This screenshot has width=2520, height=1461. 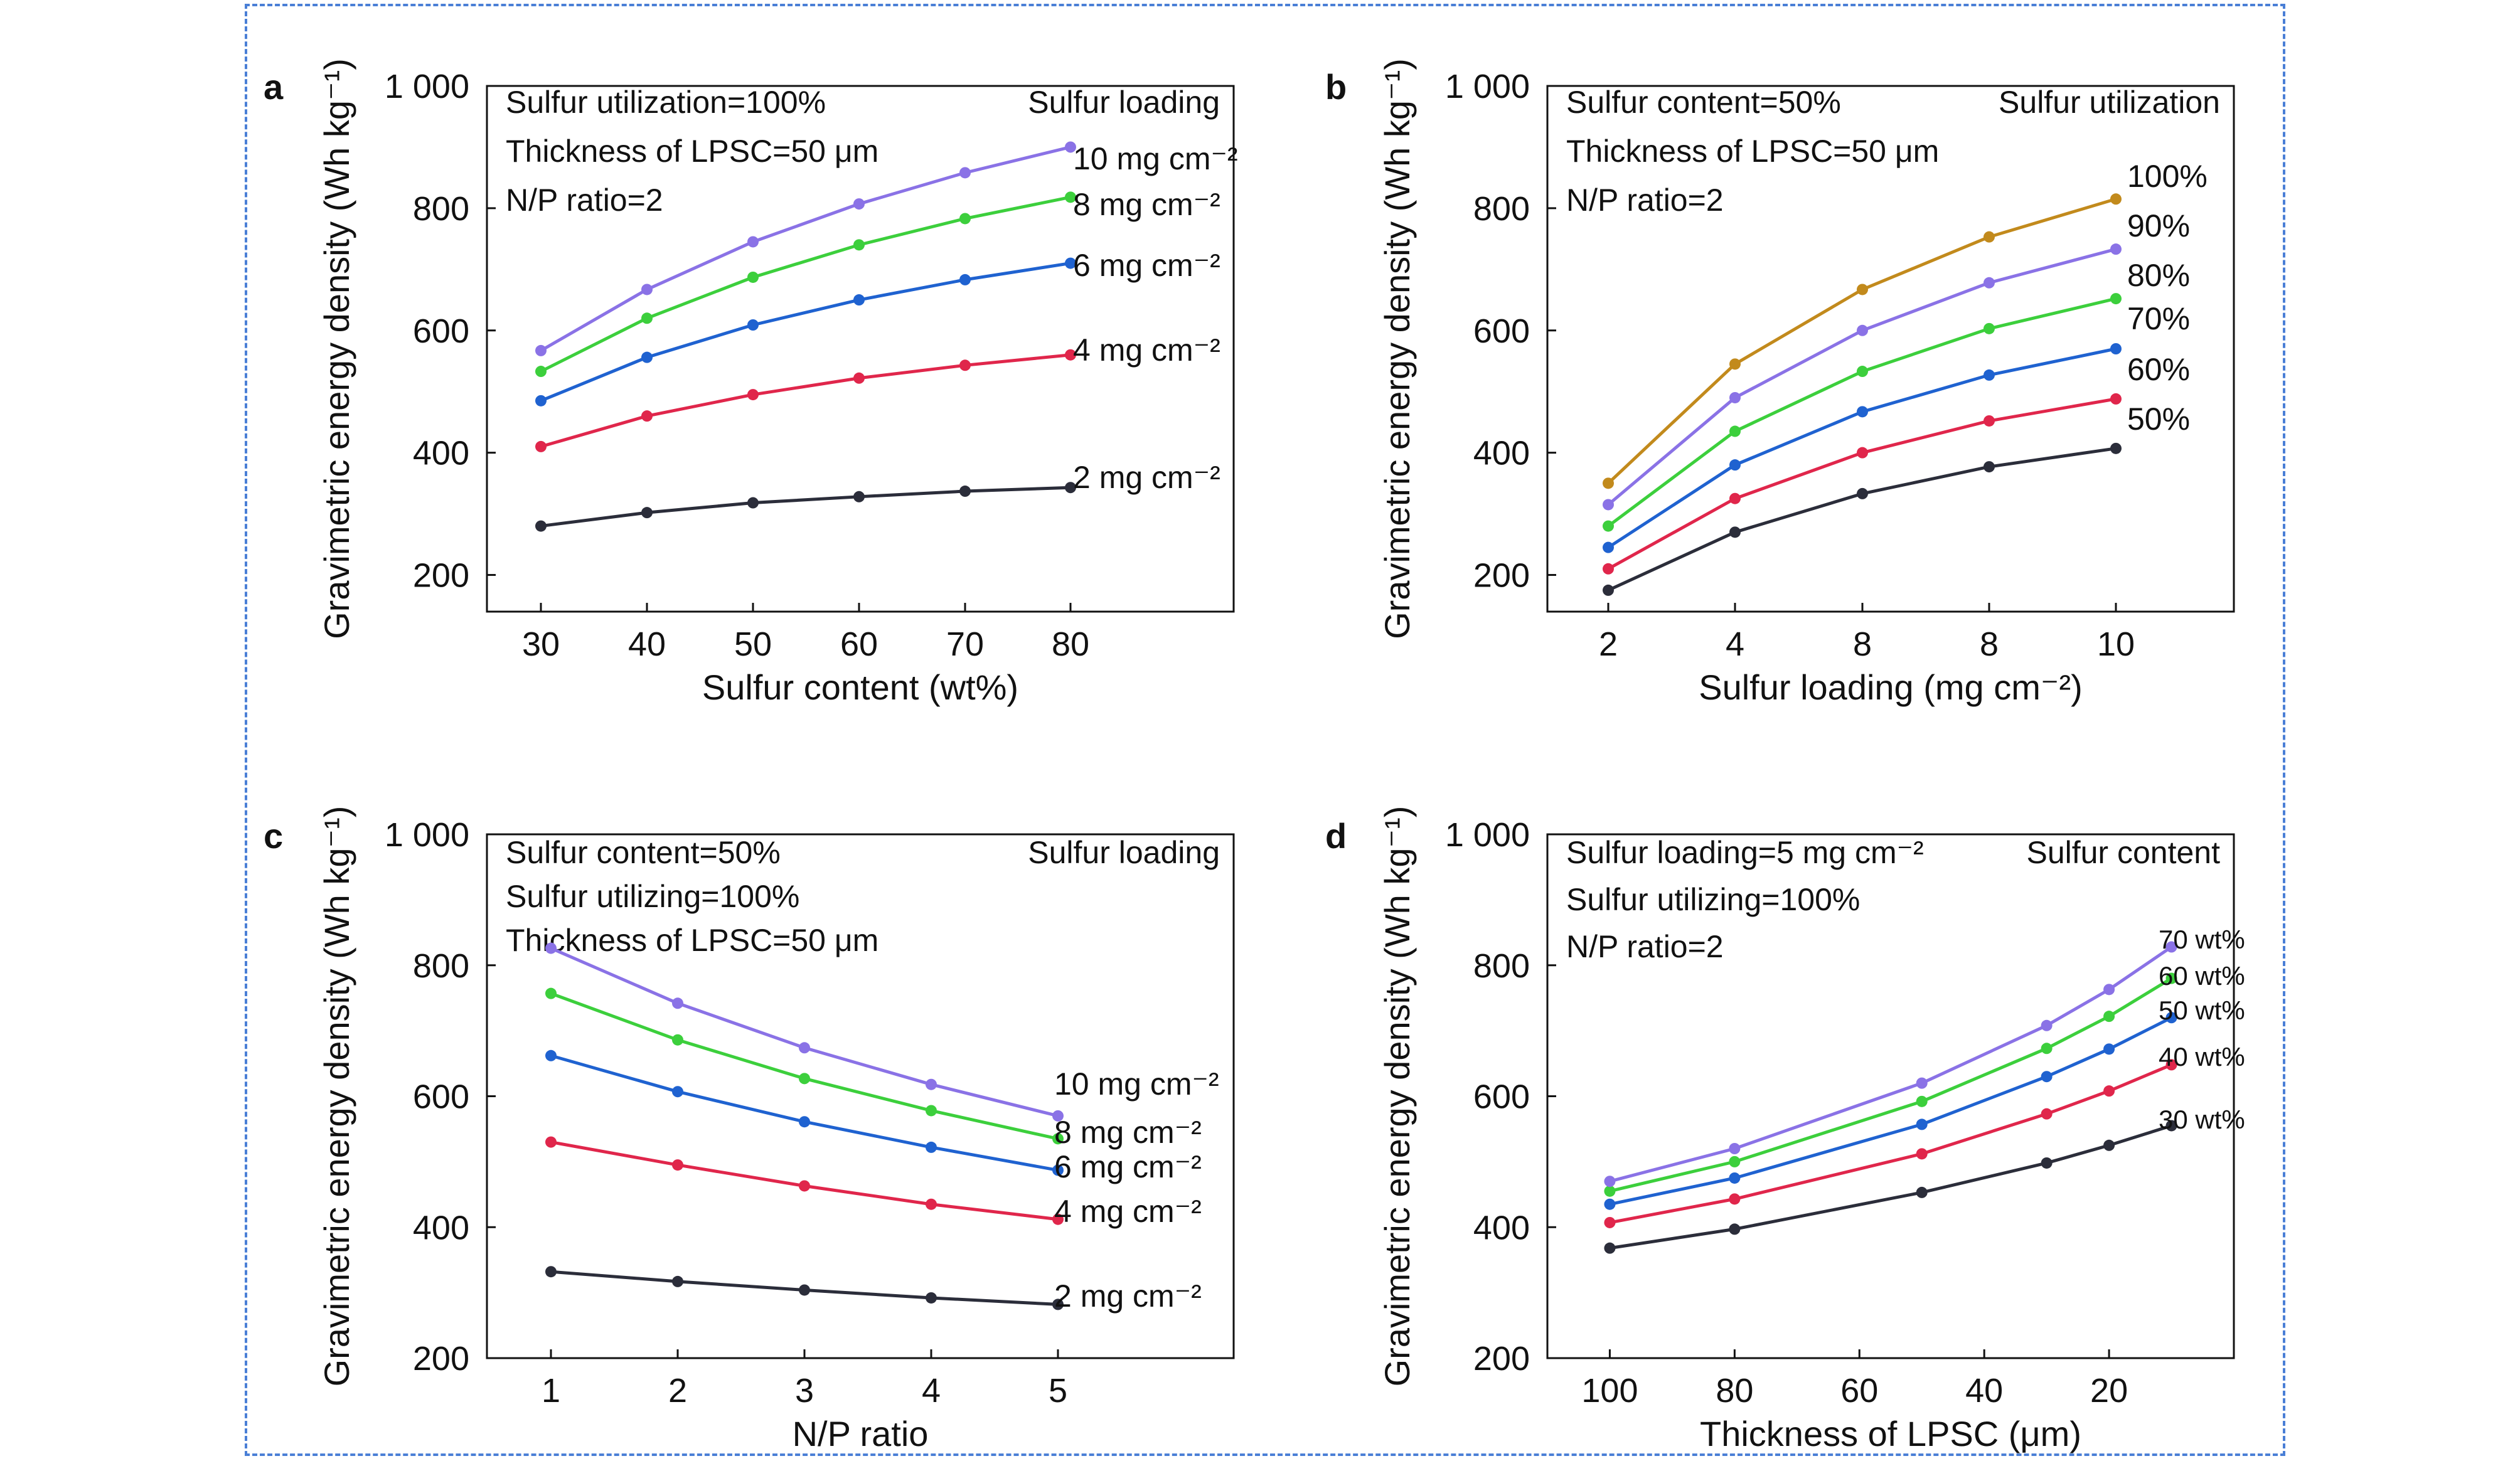 I want to click on legend-title: Sulfur loading, so click(x=1124, y=853).